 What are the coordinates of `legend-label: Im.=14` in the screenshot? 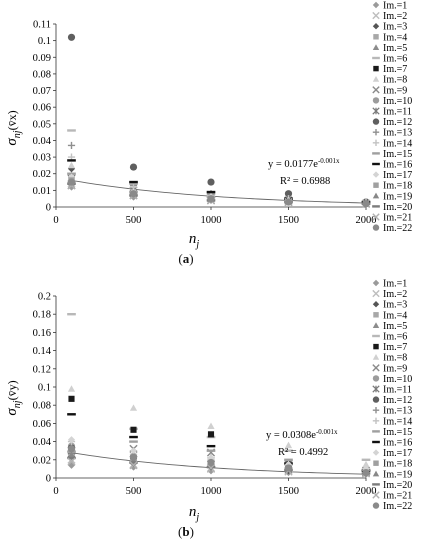 It's located at (397, 143).